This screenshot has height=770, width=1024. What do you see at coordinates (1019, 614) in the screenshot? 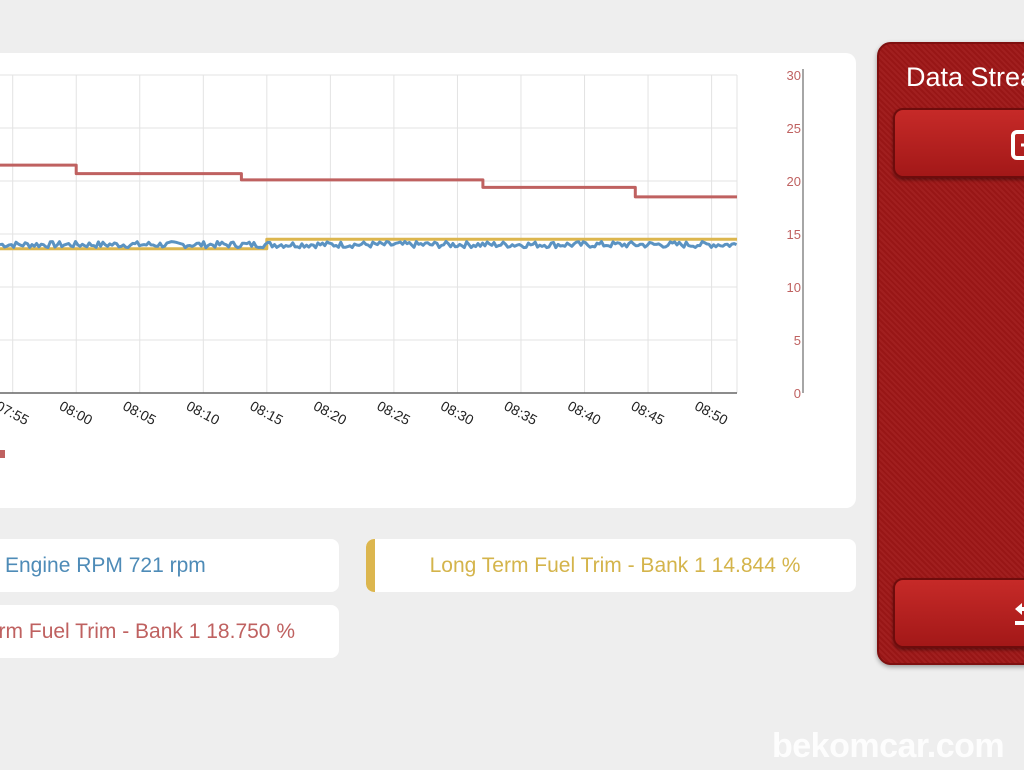
I see `back-icon` at bounding box center [1019, 614].